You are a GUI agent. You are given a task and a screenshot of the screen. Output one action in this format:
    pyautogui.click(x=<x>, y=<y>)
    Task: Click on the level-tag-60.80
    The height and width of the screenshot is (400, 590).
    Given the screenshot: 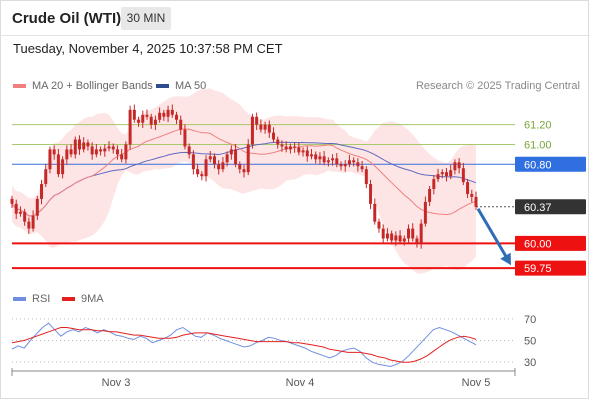 What is the action you would take?
    pyautogui.click(x=550, y=164)
    